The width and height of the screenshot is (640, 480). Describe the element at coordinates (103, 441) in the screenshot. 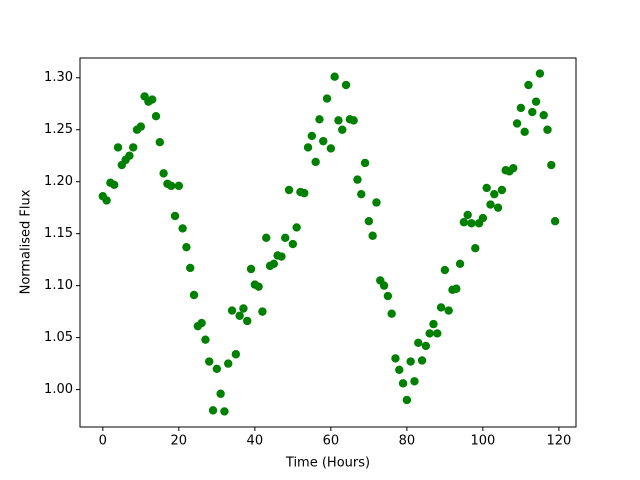

I see `x-tick-label: 0` at that location.